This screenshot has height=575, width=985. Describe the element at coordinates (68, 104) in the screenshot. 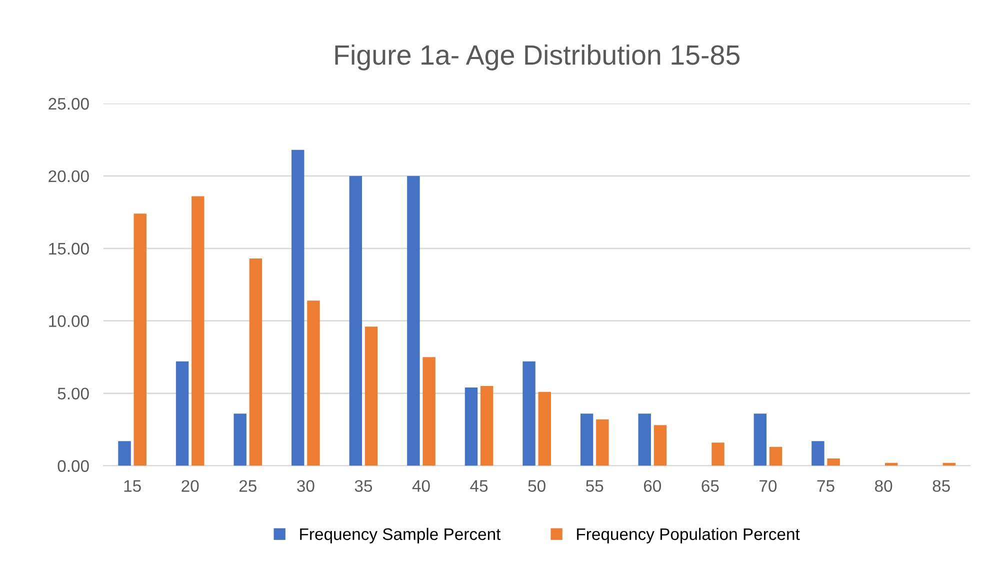

I see `y-tick-label: 25.00` at that location.